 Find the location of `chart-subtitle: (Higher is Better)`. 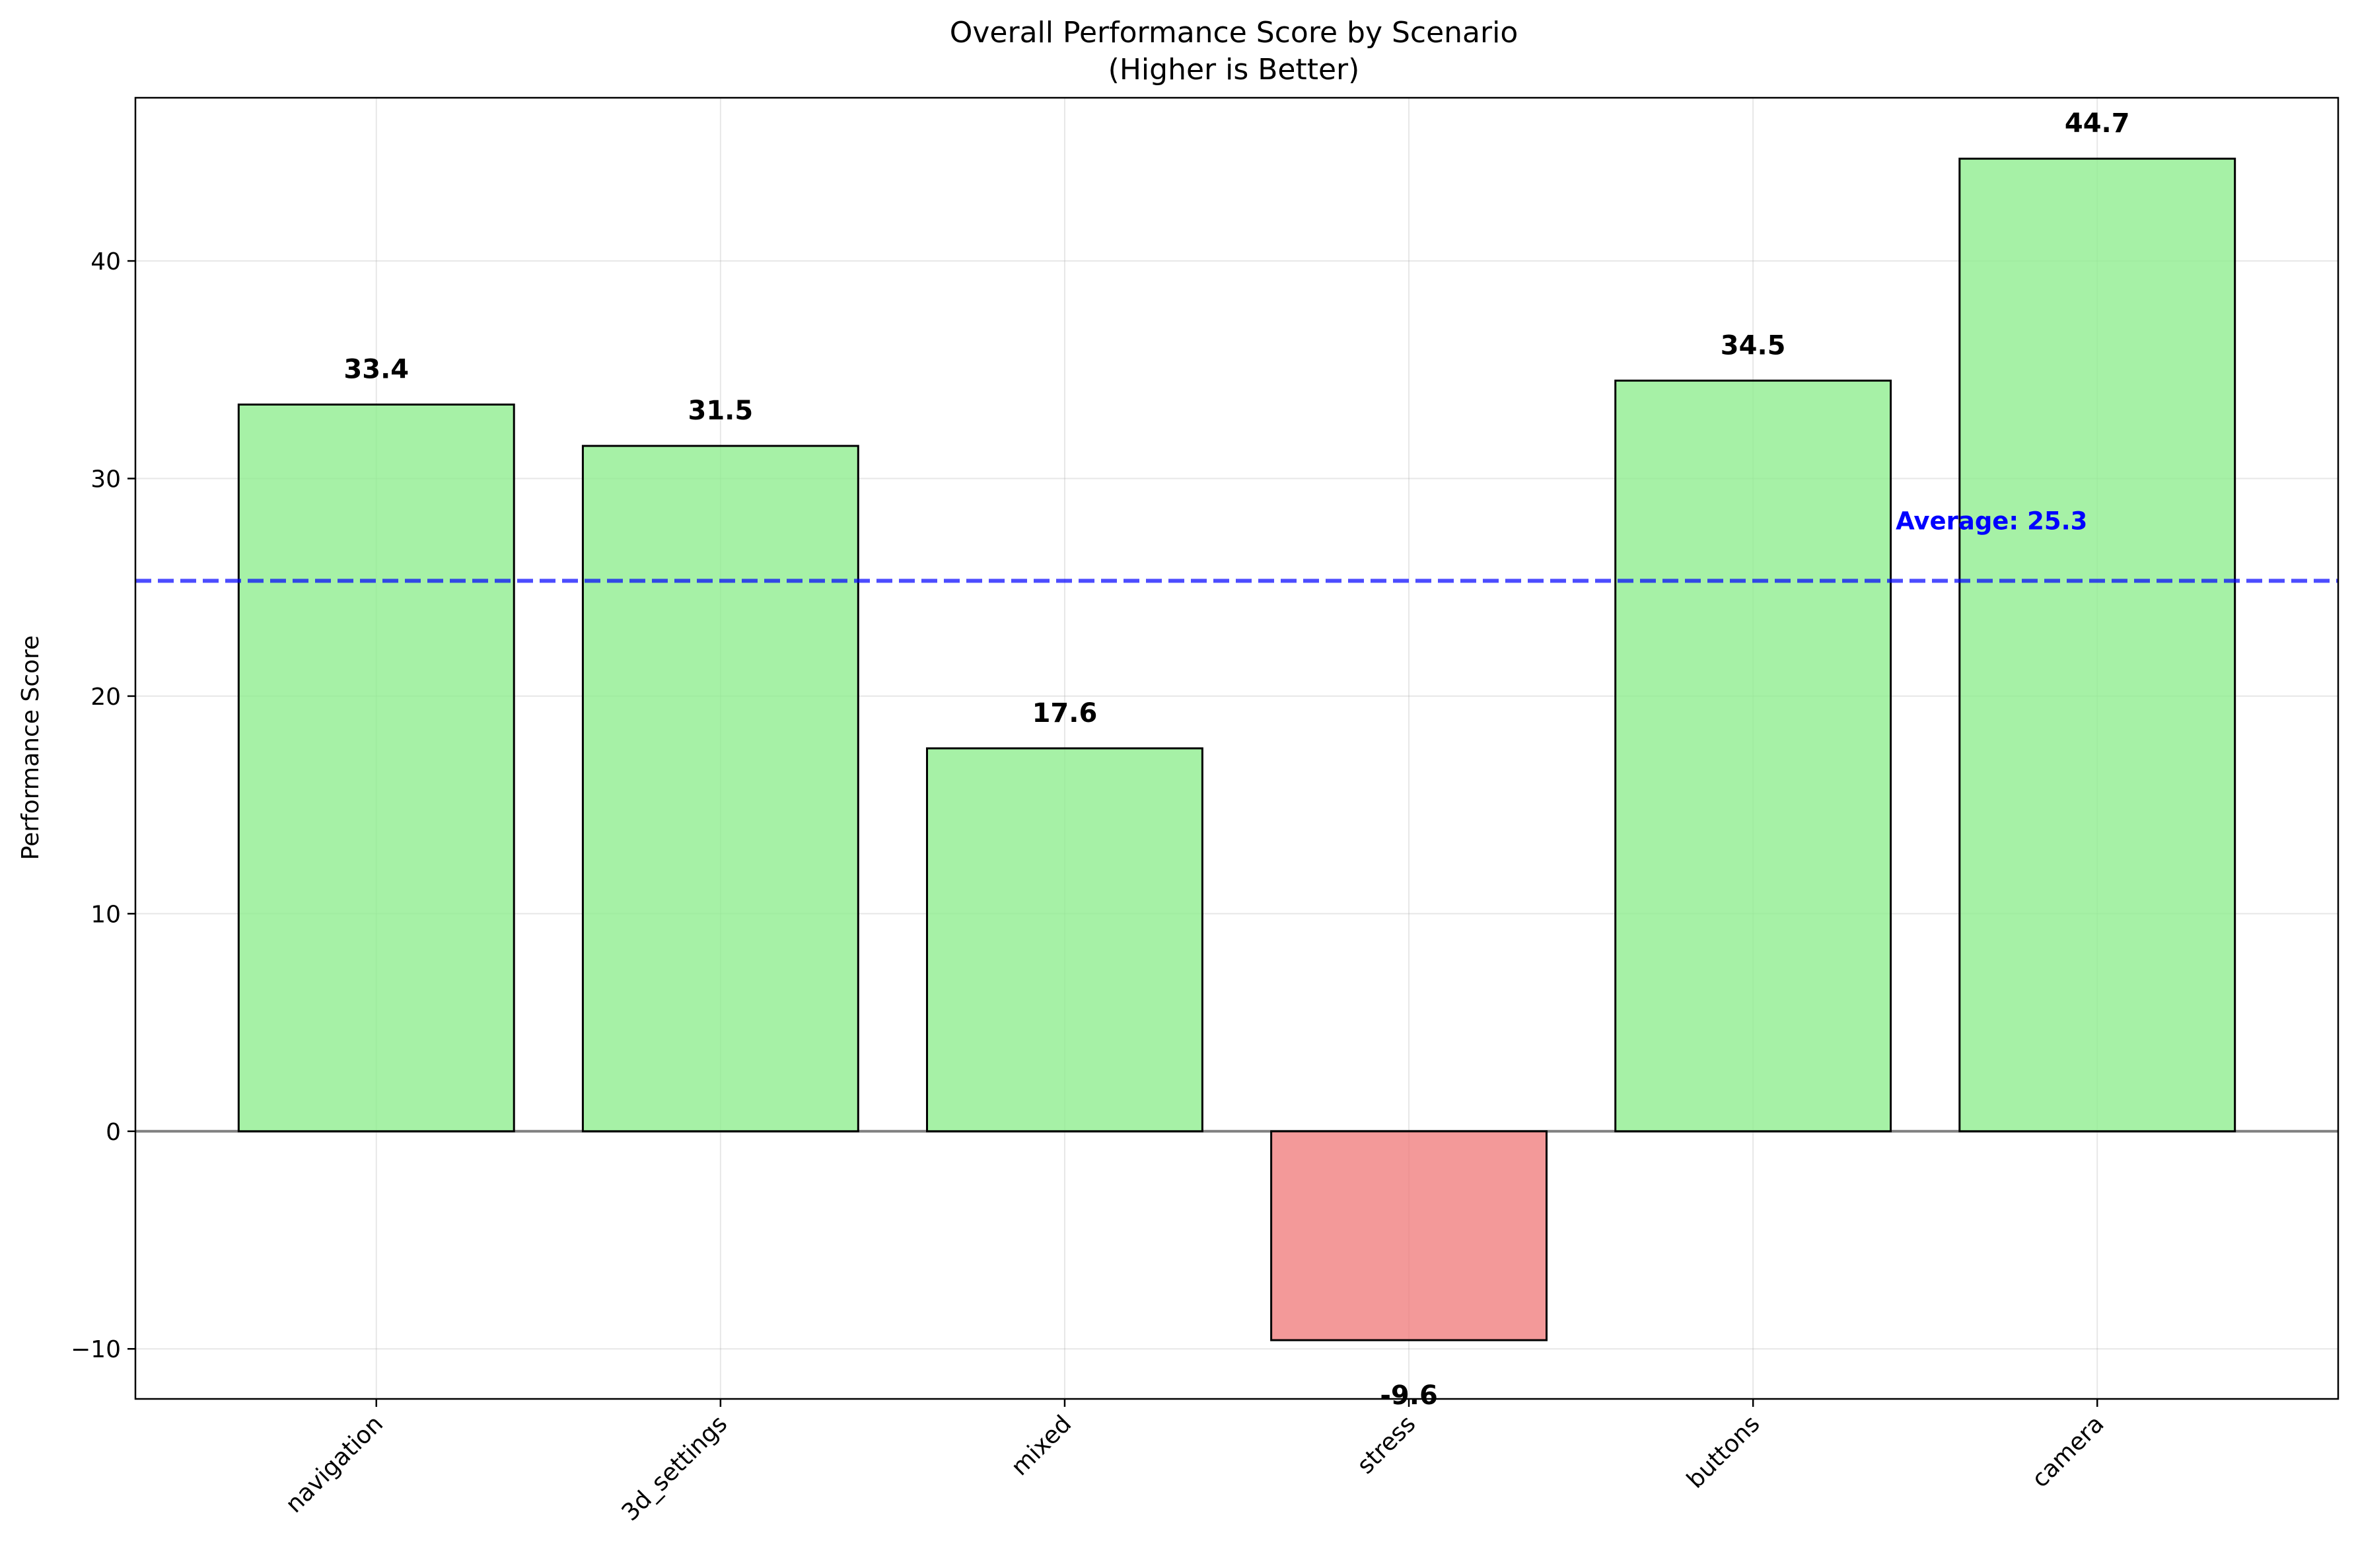

chart-subtitle: (Higher is Better) is located at coordinates (1234, 70).